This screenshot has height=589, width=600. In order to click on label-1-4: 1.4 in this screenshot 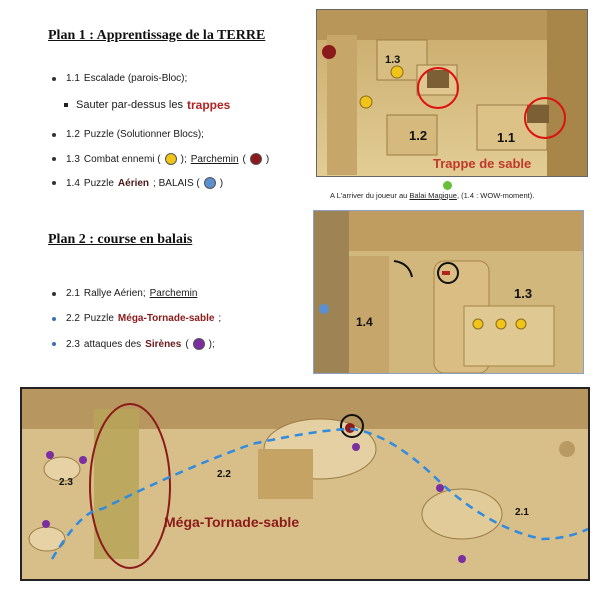, I will do `click(364, 322)`.